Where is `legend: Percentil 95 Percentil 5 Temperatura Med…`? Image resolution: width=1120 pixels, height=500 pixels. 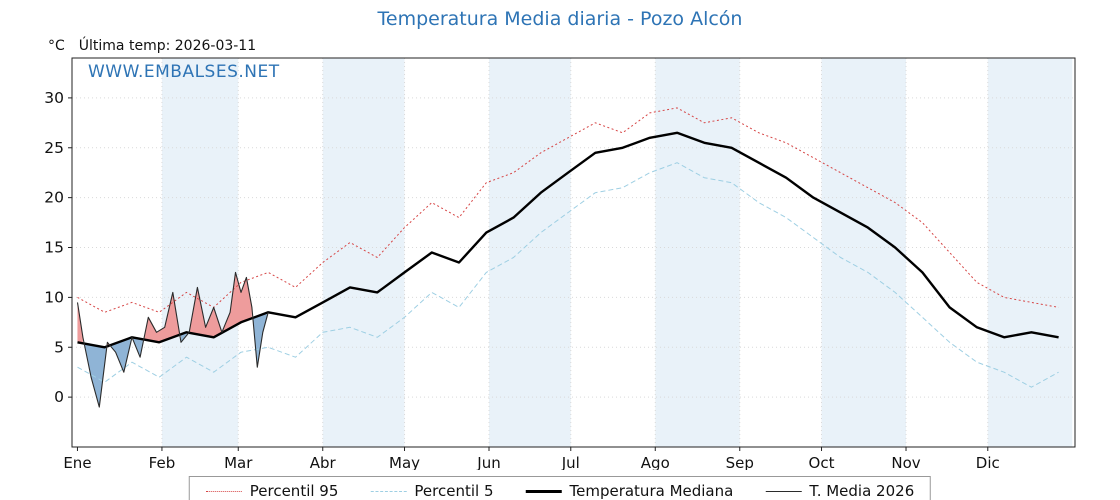
legend: Percentil 95 Percentil 5 Temperatura Med… is located at coordinates (560, 488).